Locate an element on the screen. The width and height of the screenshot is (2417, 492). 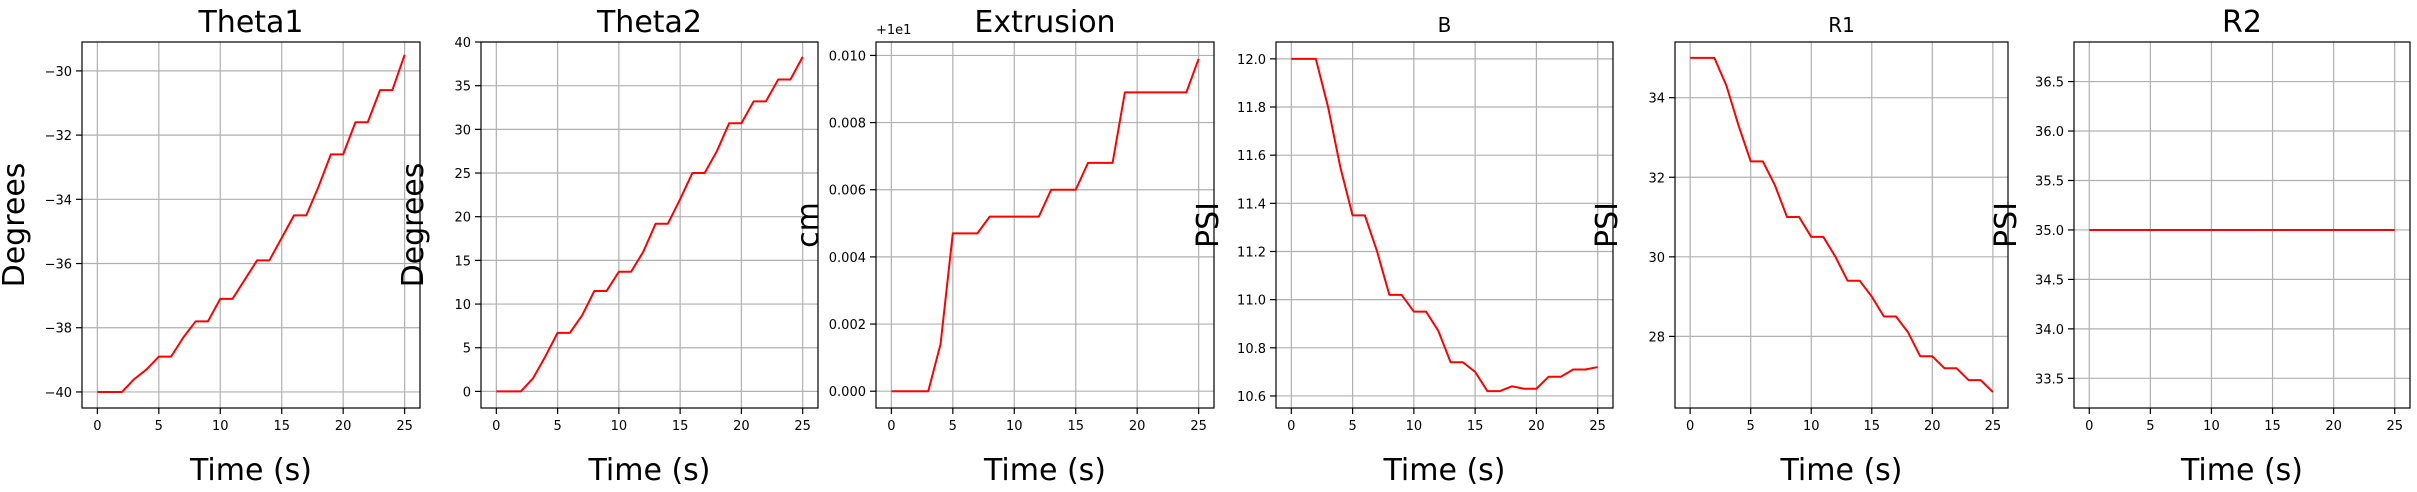
y-tick-label: 10 is located at coordinates (462, 305).